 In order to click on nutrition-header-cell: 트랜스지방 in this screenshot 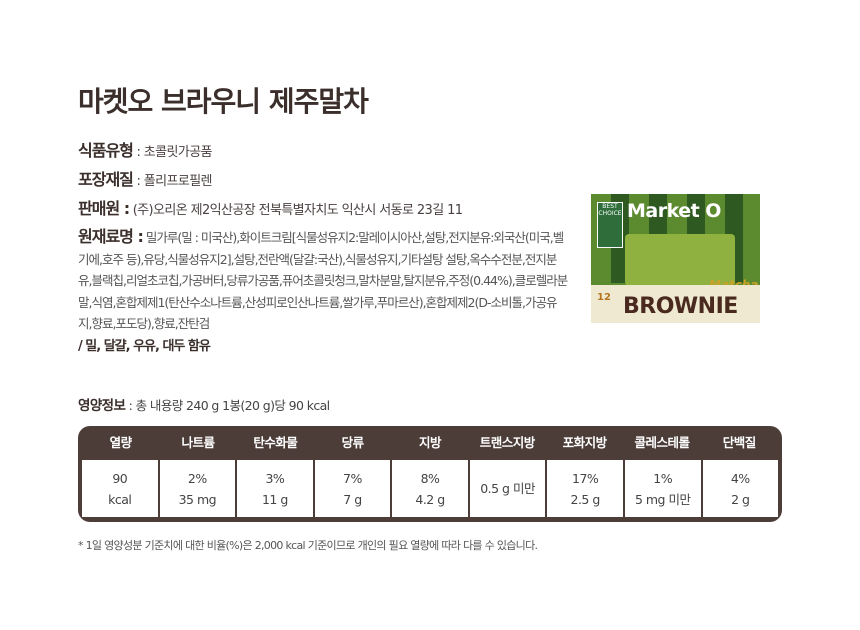, I will do `click(507, 442)`.